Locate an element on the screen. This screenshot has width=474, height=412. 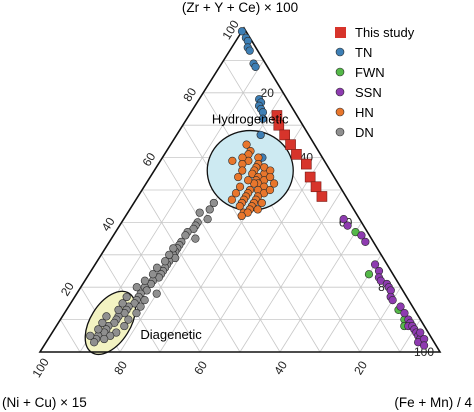
series-this-study is located at coordinates (299, 156).